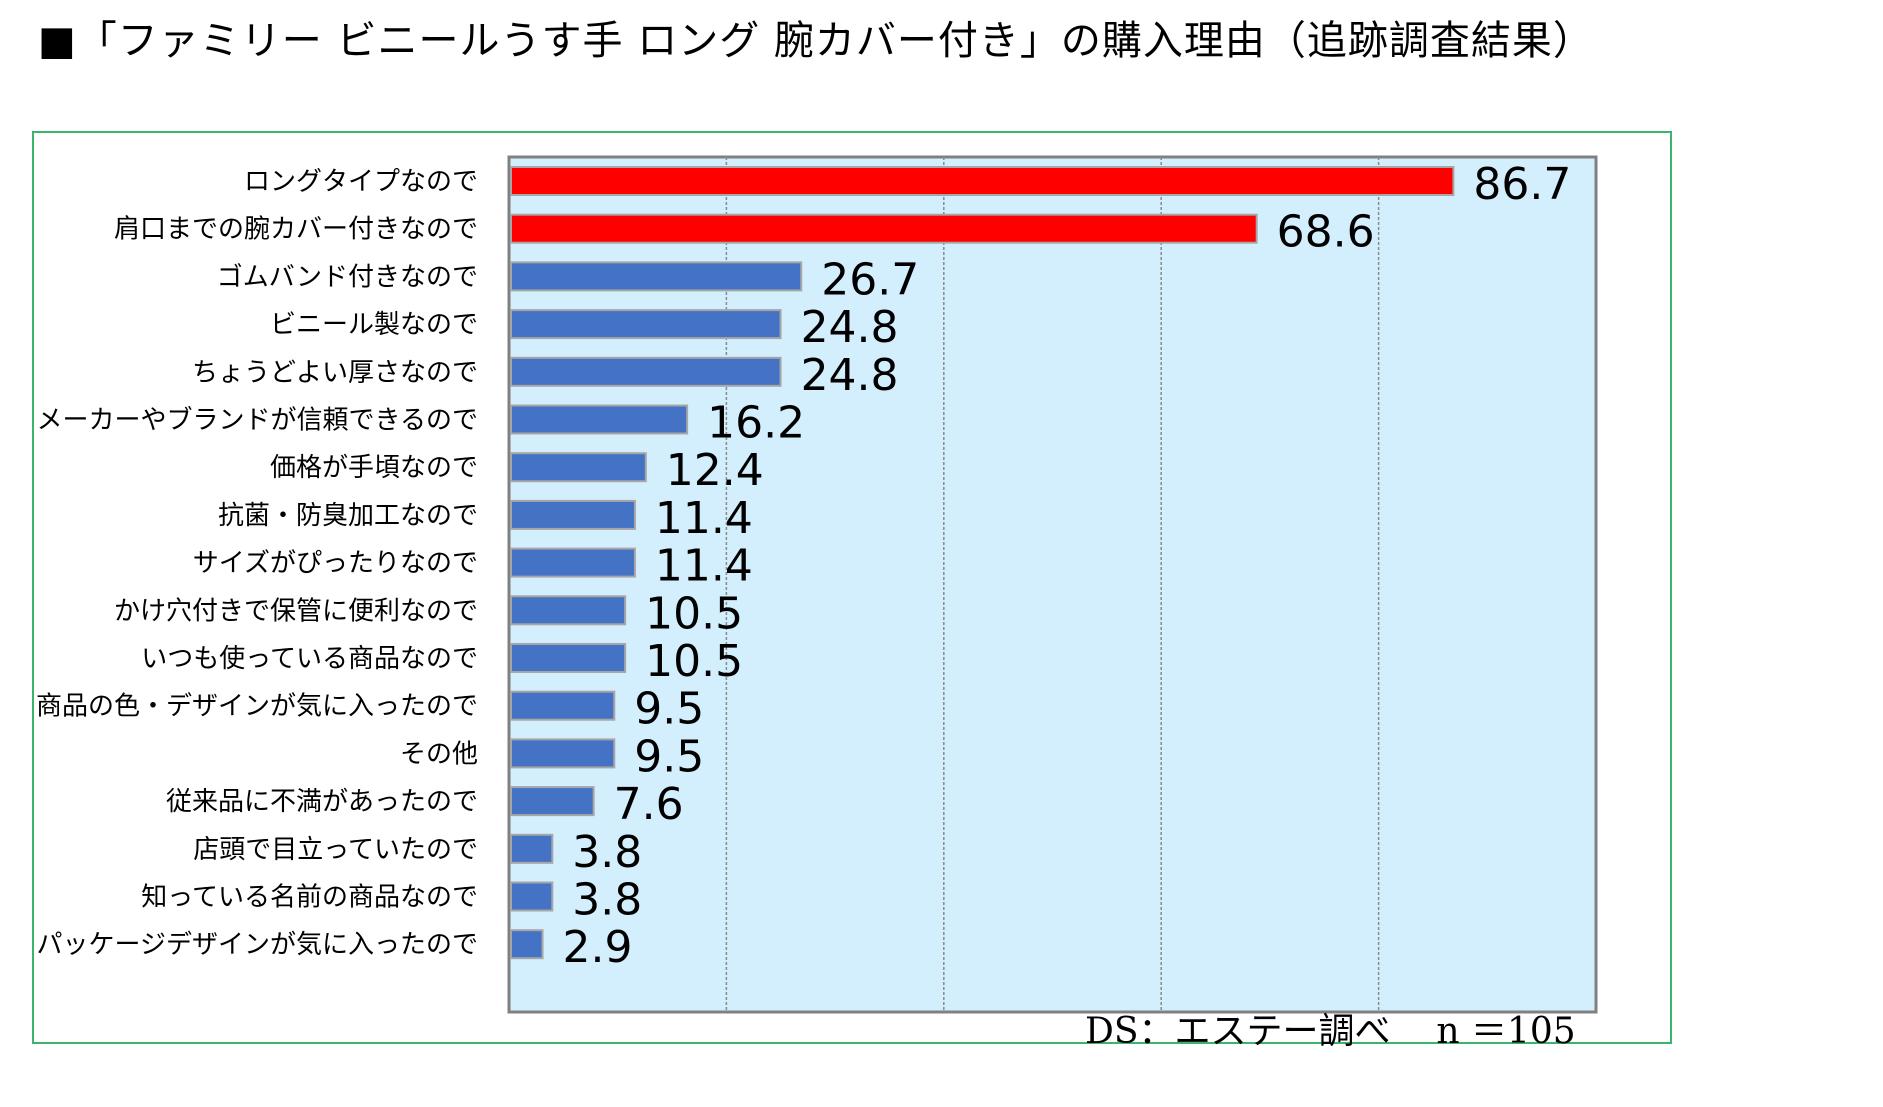 Image resolution: width=1883 pixels, height=1107 pixels. What do you see at coordinates (649, 804) in the screenshot?
I see `data-label: 7.6` at bounding box center [649, 804].